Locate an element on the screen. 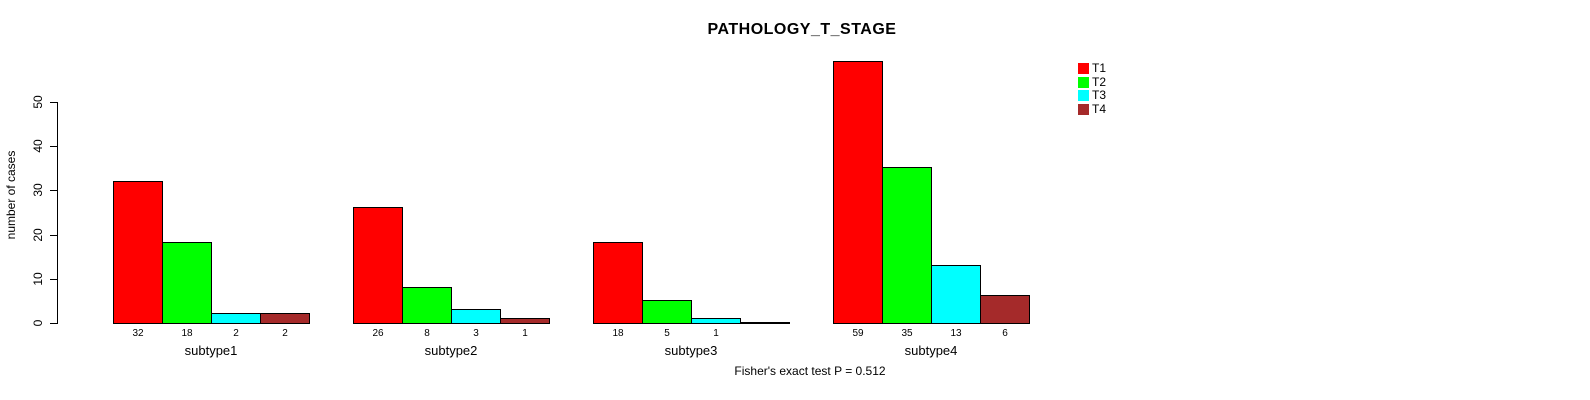 Image resolution: width=1590 pixels, height=400 pixels. y-tick-label: 10 is located at coordinates (38, 279).